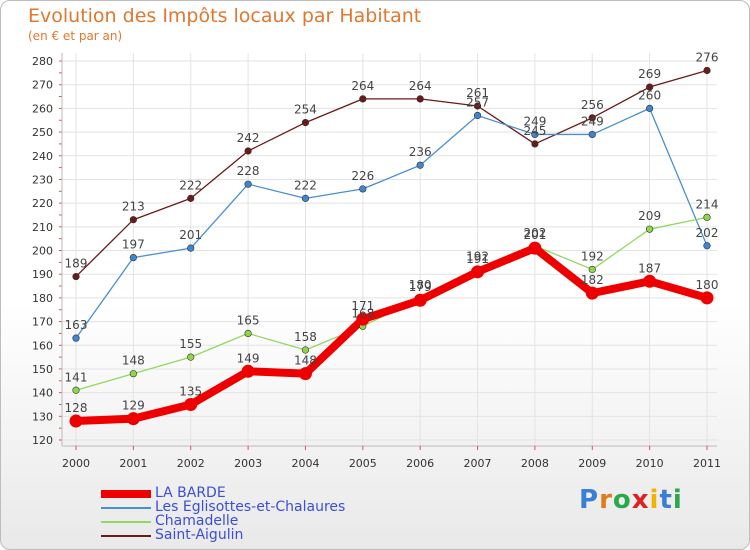  Describe the element at coordinates (362, 306) in the screenshot. I see `data-label: 171` at that location.